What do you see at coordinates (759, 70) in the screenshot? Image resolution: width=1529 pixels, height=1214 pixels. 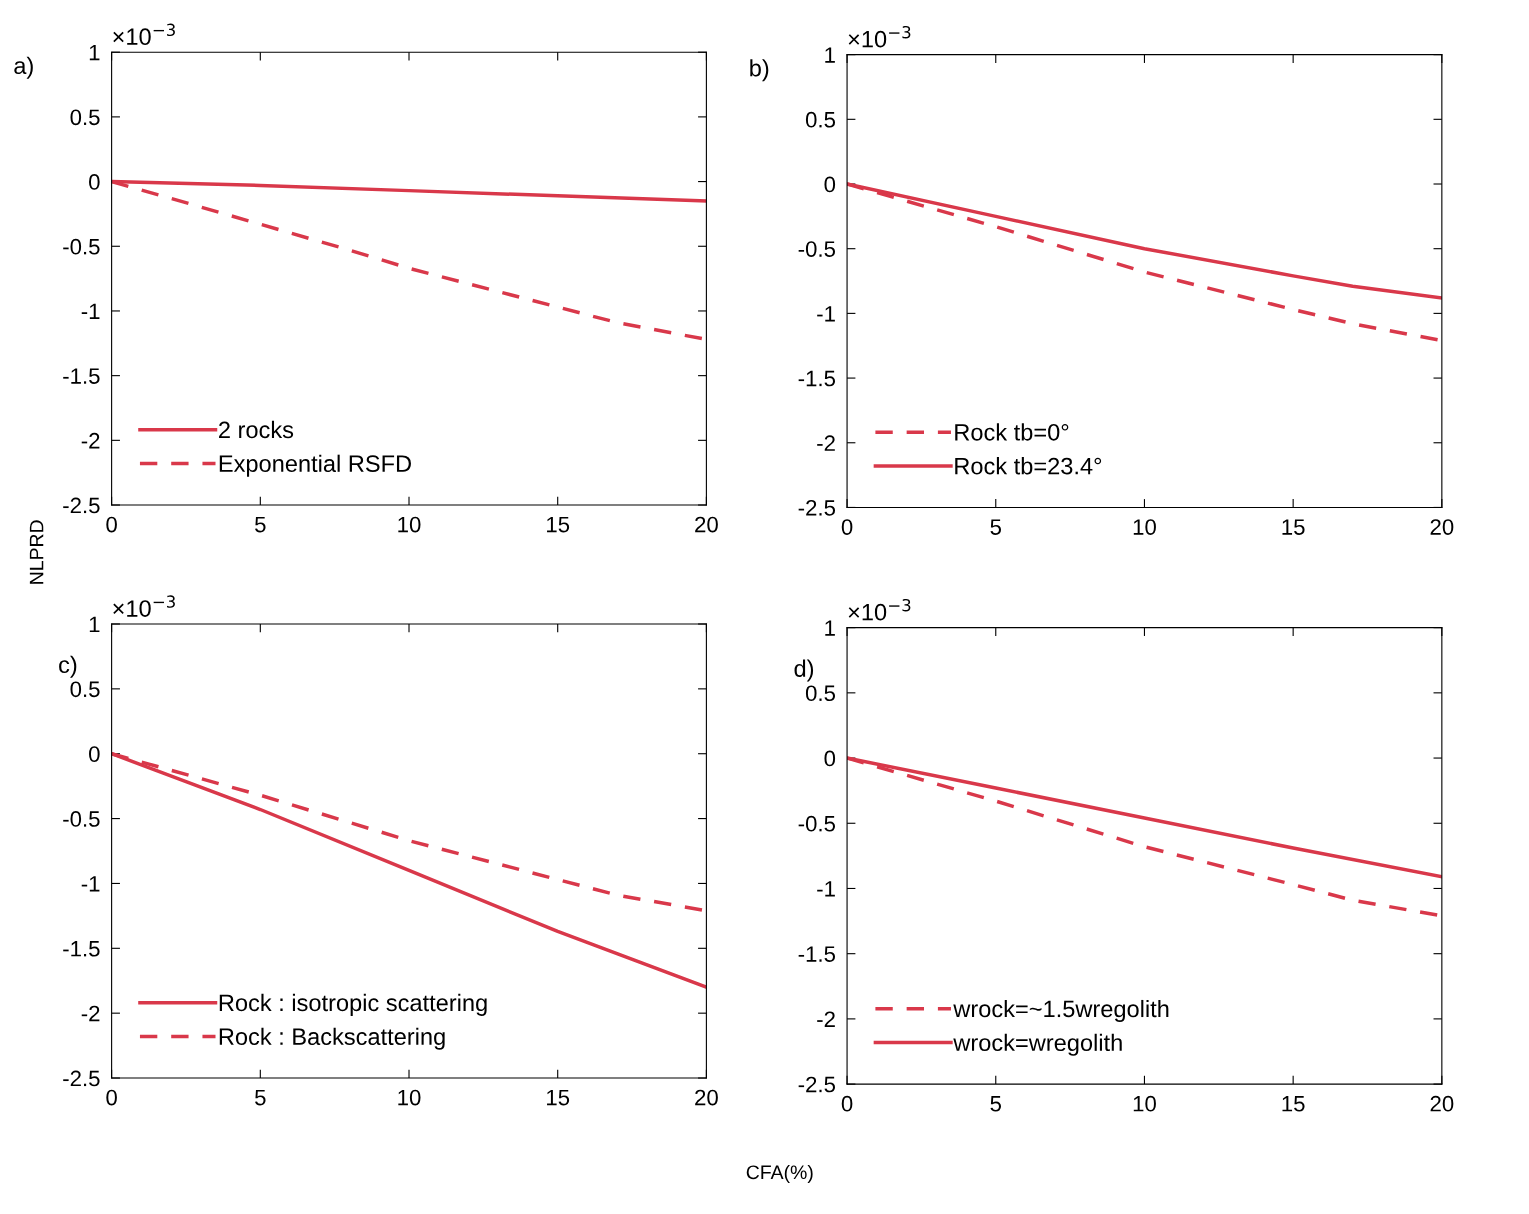 I see `text: b)` at bounding box center [759, 70].